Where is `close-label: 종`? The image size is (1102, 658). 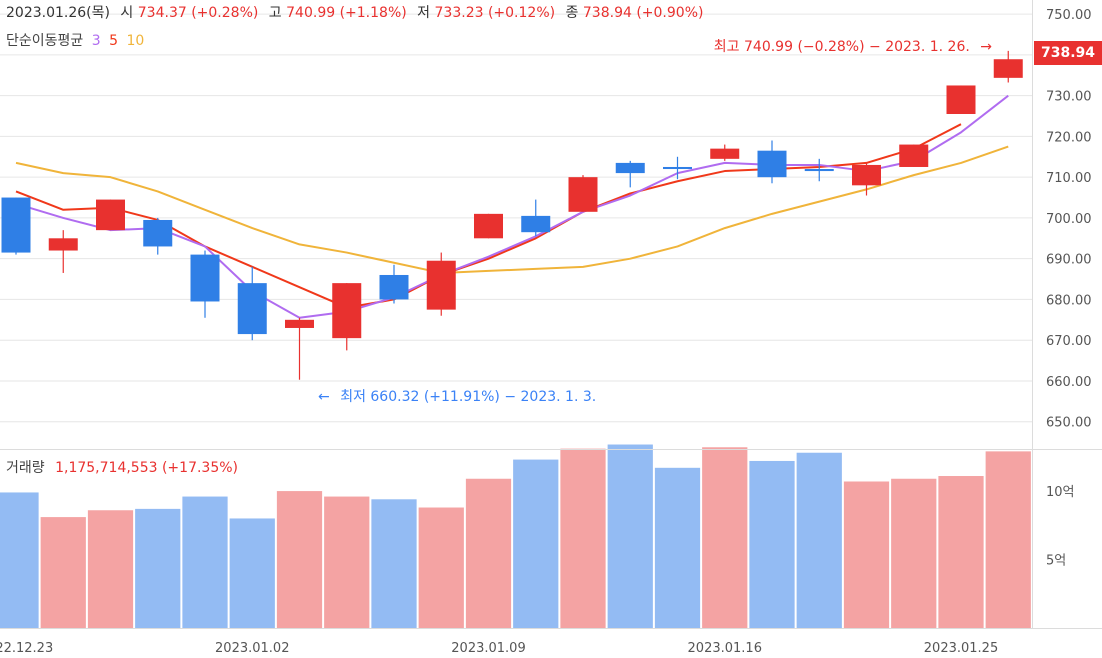 close-label: 종 is located at coordinates (572, 13).